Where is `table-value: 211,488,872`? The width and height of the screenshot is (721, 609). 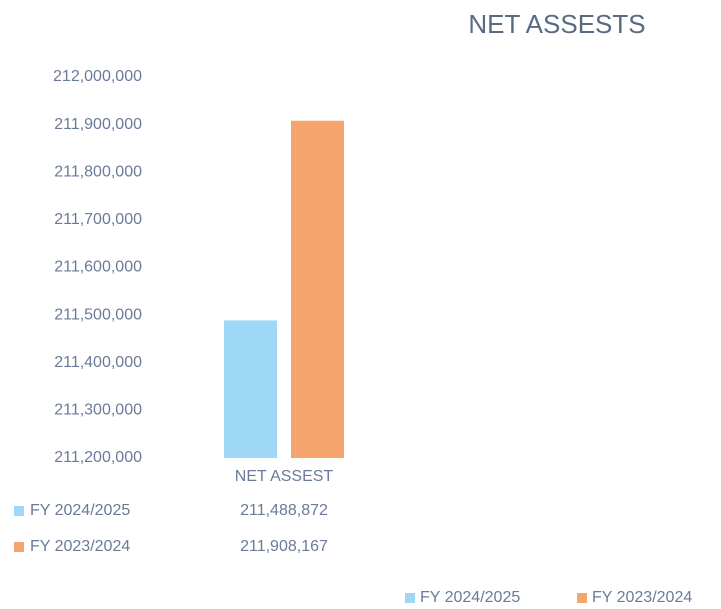
table-value: 211,488,872 is located at coordinates (284, 510).